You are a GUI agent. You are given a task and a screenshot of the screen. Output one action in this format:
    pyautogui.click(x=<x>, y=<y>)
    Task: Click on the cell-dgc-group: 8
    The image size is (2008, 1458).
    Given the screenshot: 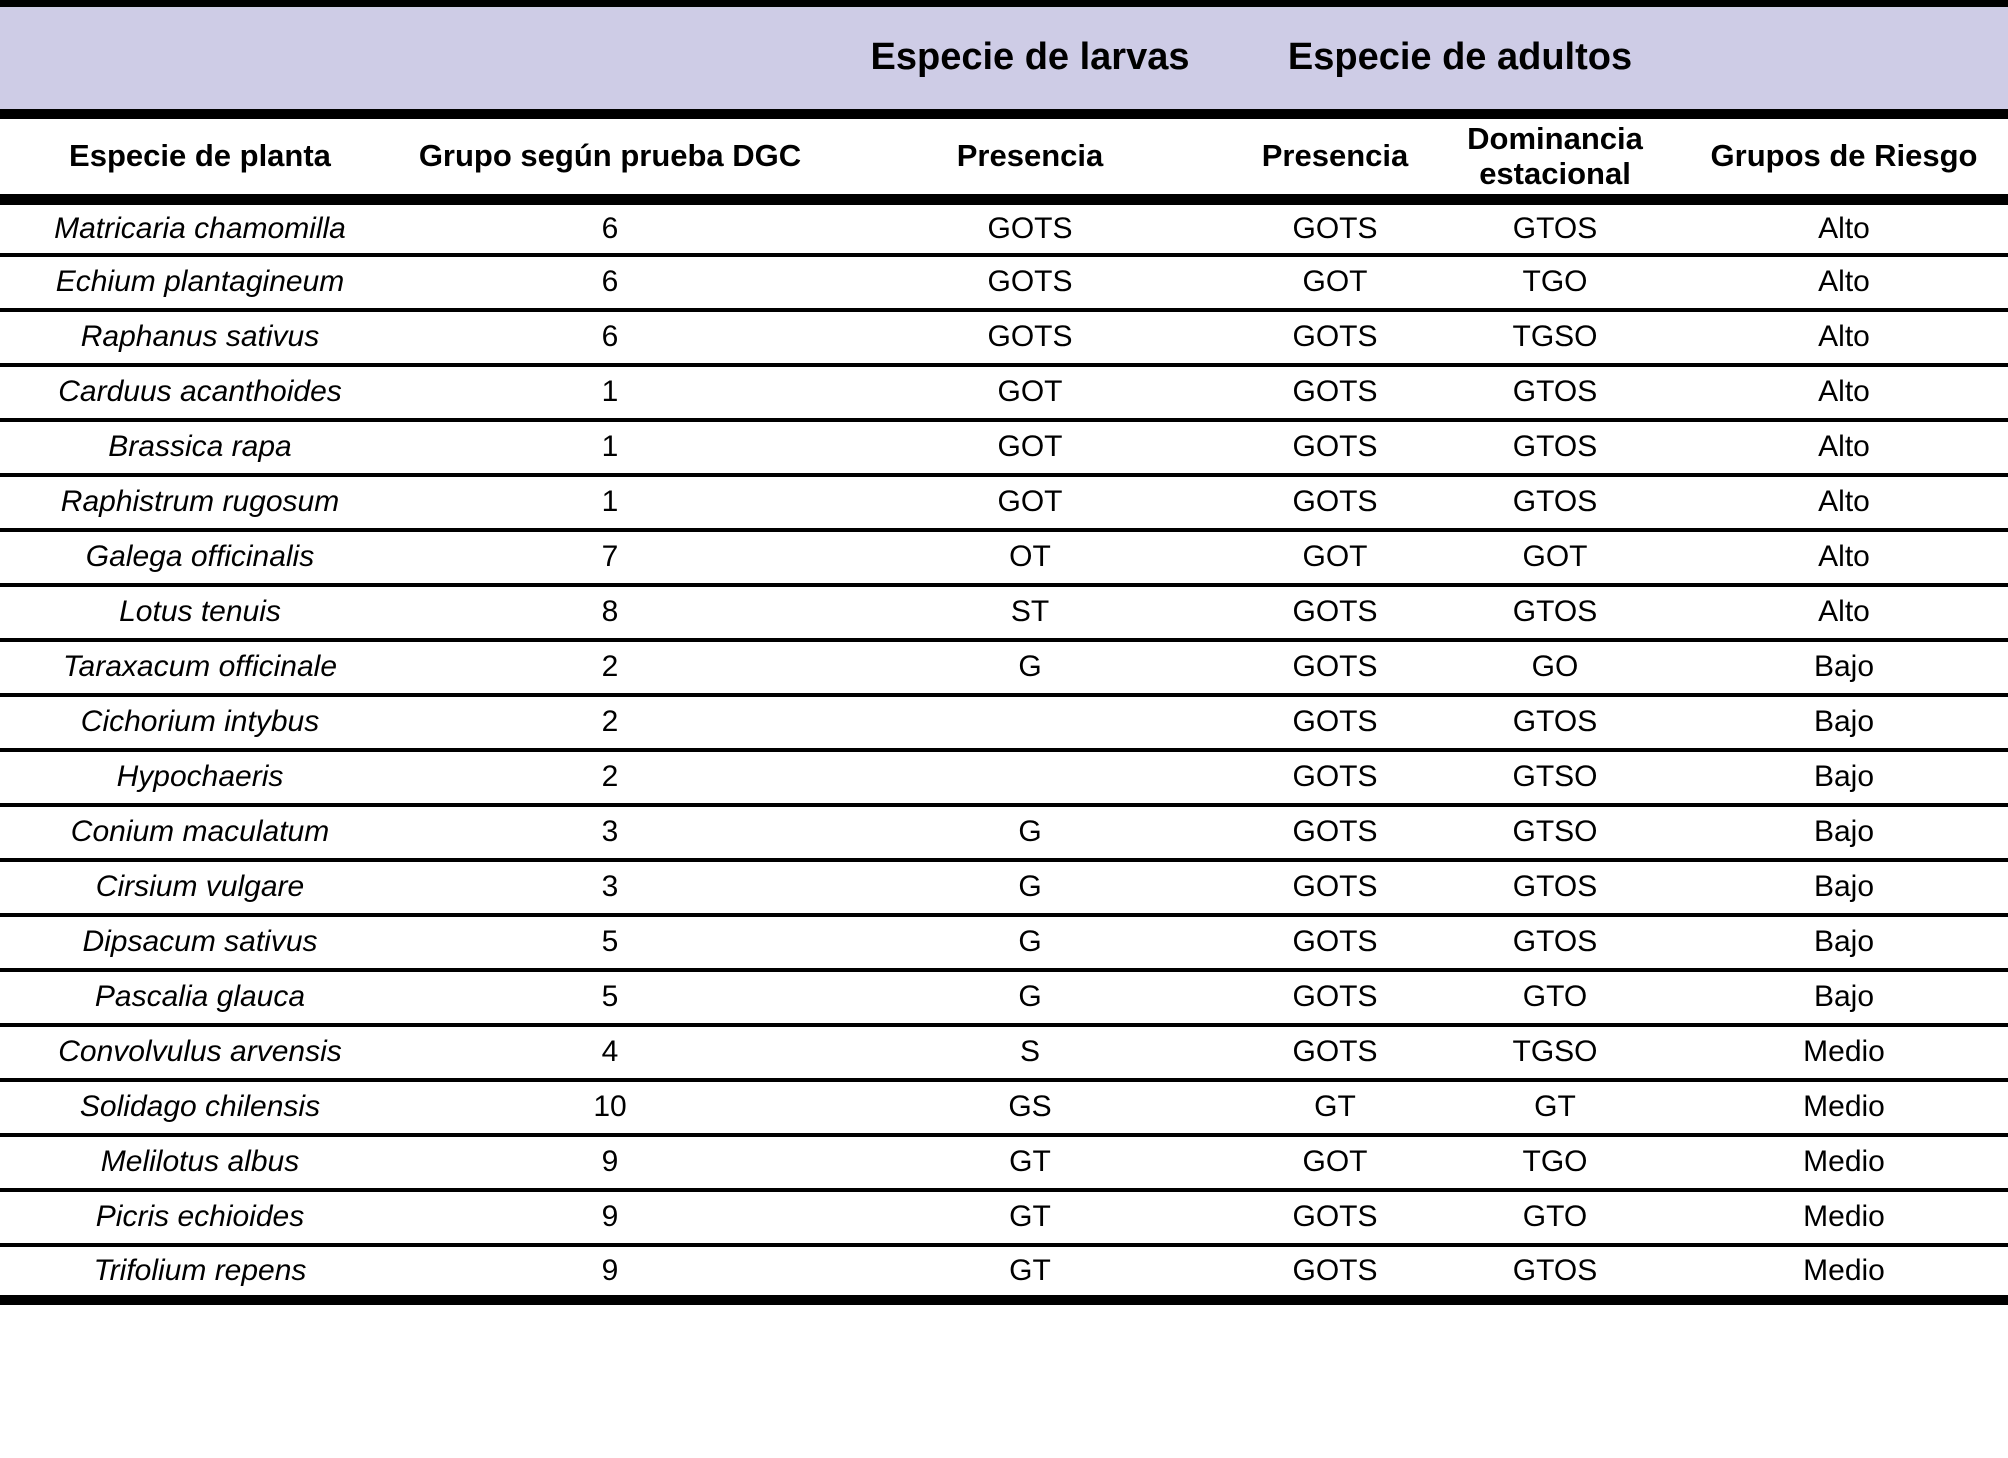 What is the action you would take?
    pyautogui.click(x=610, y=613)
    